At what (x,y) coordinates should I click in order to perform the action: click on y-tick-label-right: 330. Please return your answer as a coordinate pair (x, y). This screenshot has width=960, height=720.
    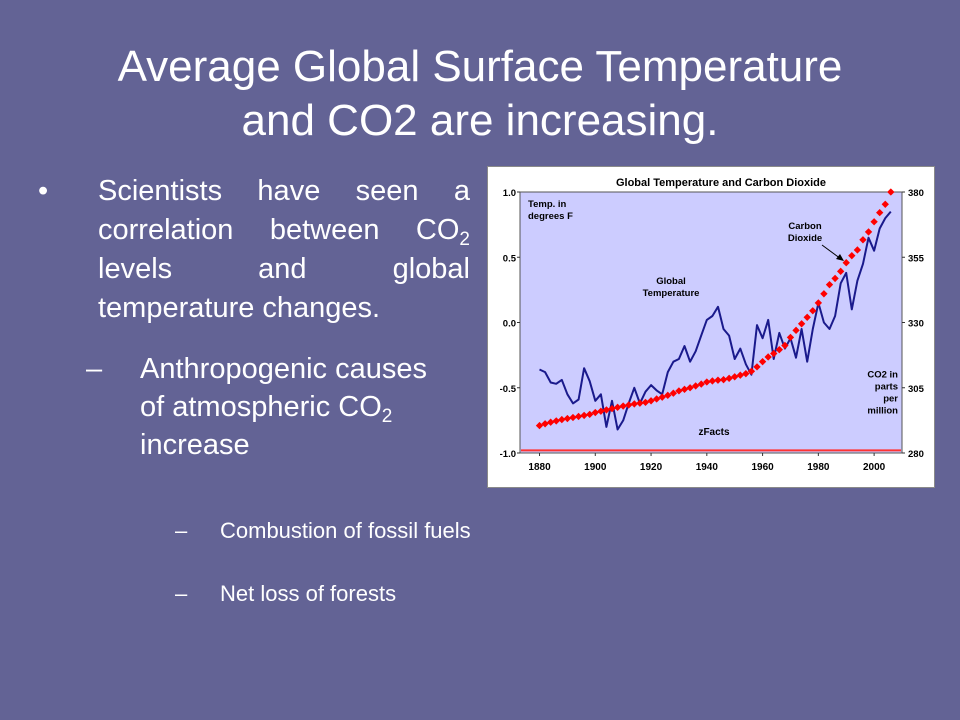
    Looking at the image, I should click on (916, 324).